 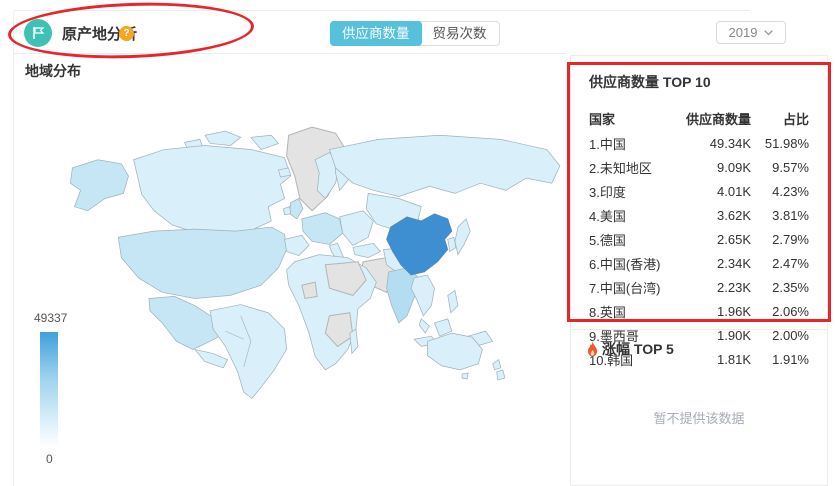 What do you see at coordinates (126, 33) in the screenshot?
I see `help-icon: ?` at bounding box center [126, 33].